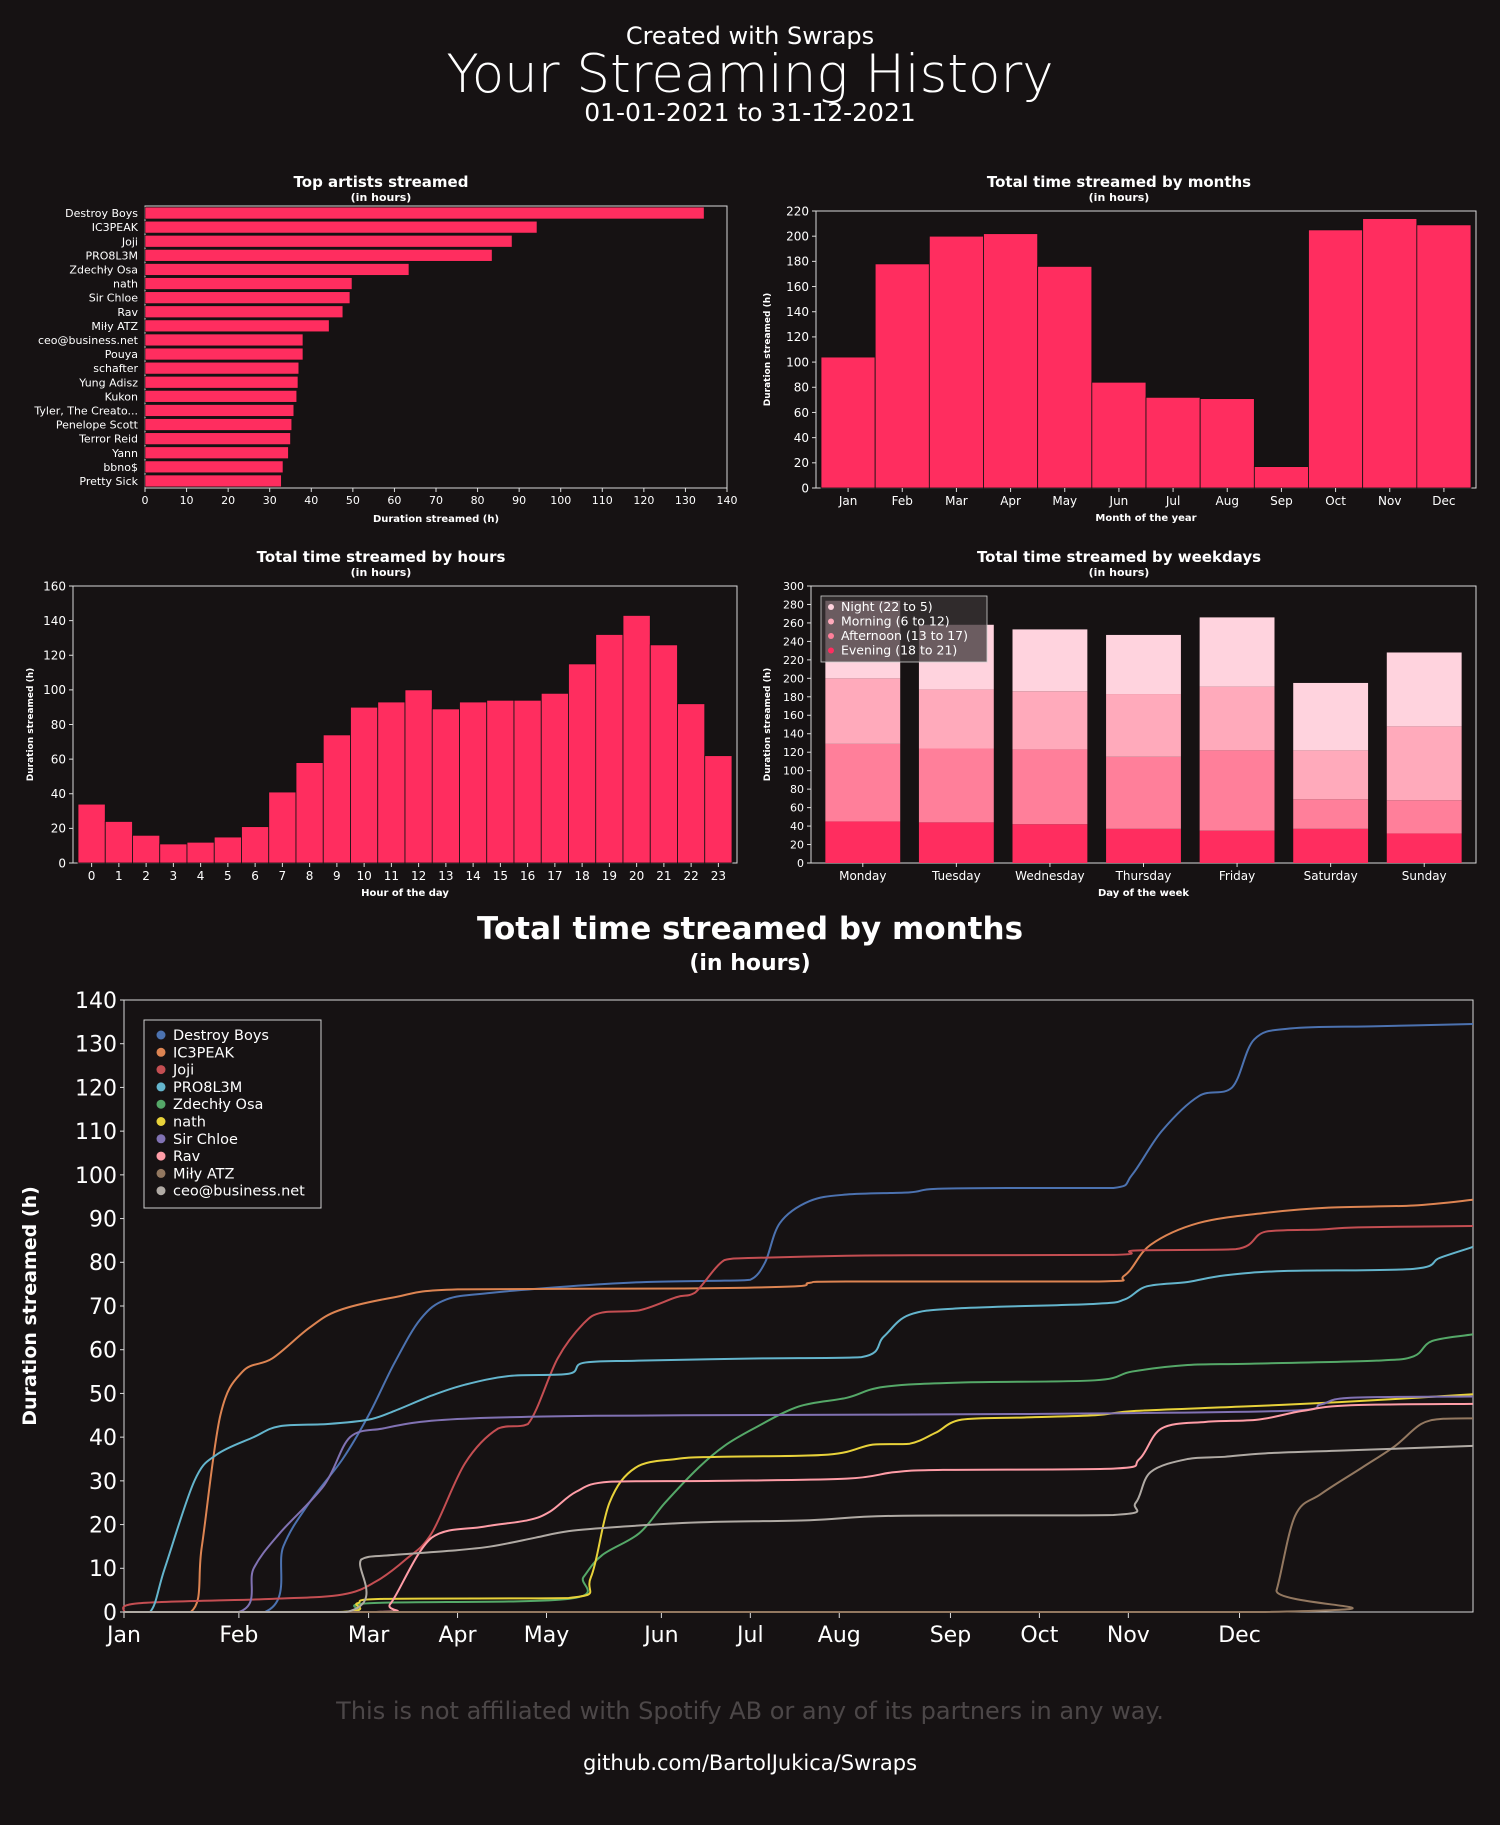  Describe the element at coordinates (129, 241) in the screenshot. I see `artist-label: Joji` at that location.